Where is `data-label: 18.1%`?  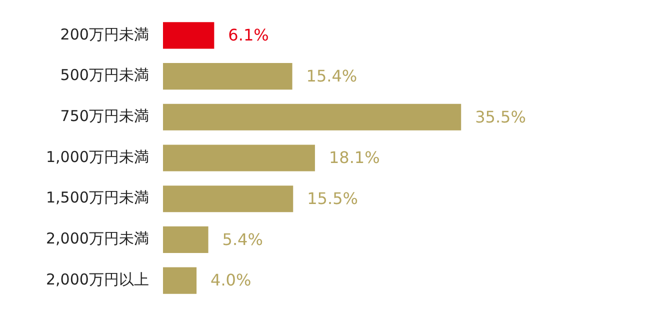 data-label: 18.1% is located at coordinates (354, 158).